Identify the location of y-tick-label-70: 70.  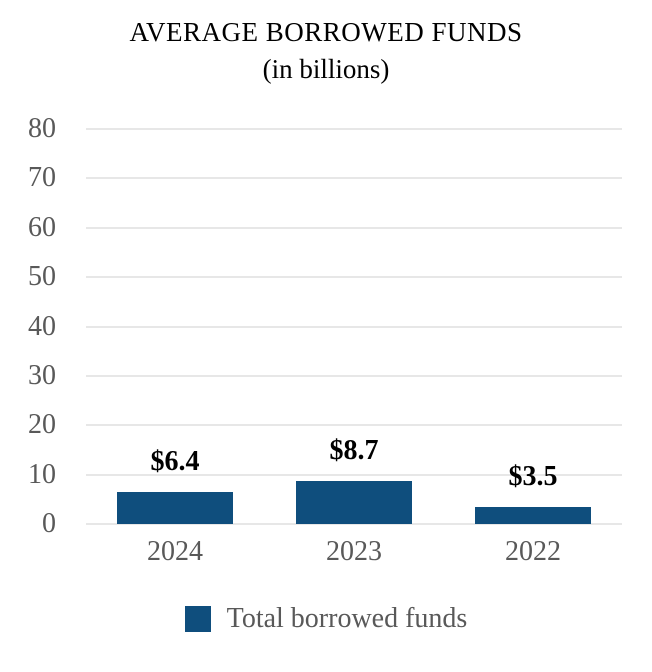
(42, 178).